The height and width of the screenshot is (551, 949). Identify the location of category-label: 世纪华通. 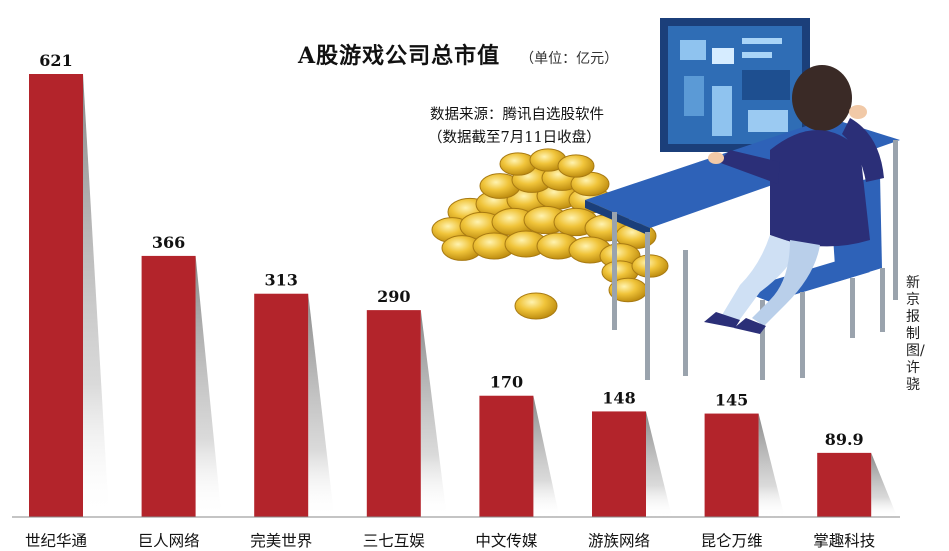
(56, 541).